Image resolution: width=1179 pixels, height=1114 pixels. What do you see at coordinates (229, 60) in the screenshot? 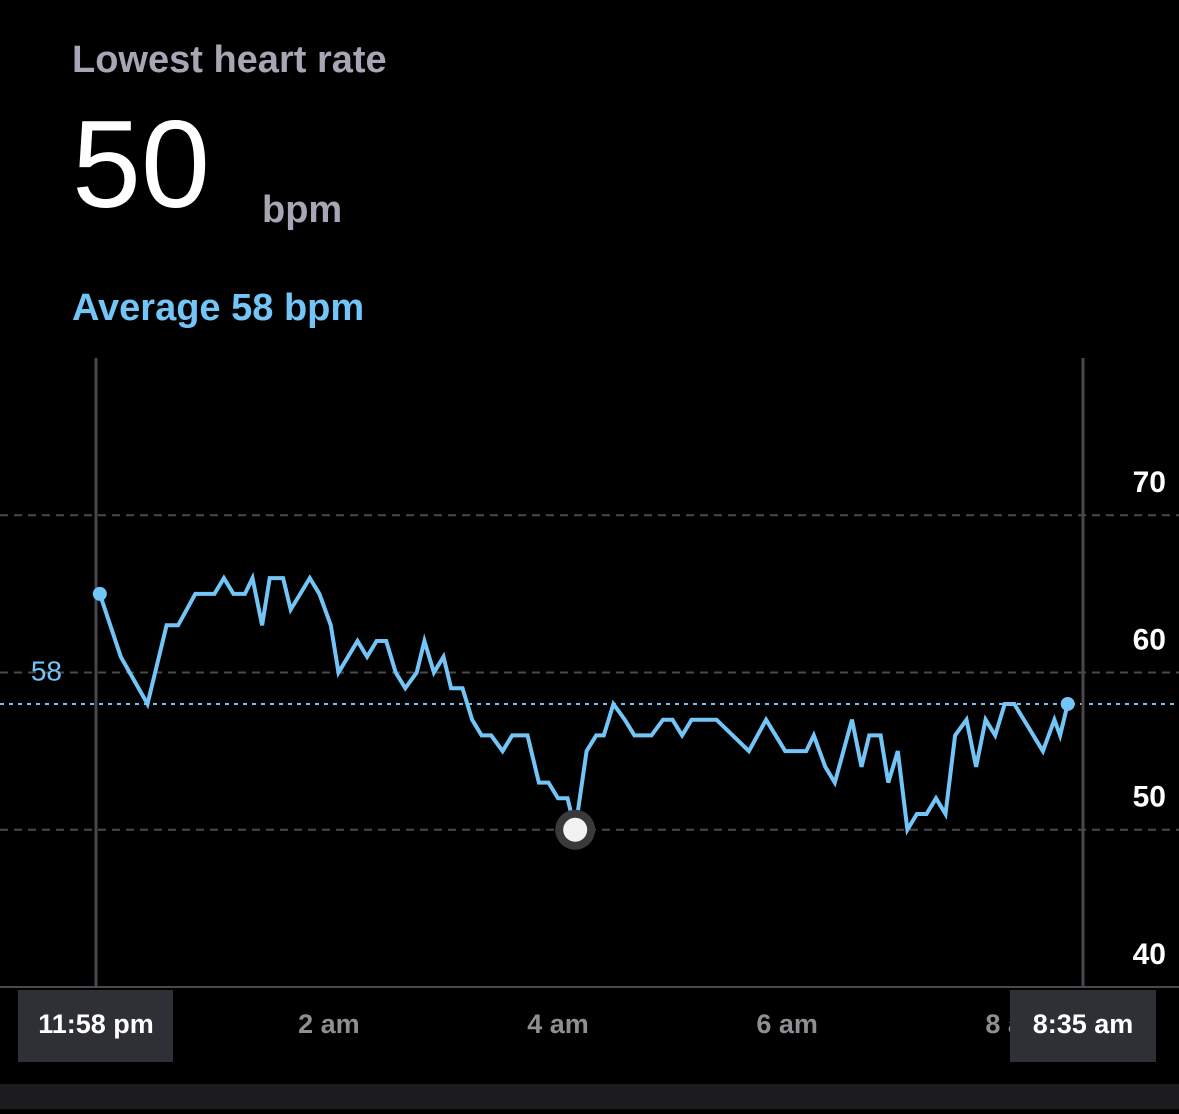
I see `title: Lowest heart rate` at bounding box center [229, 60].